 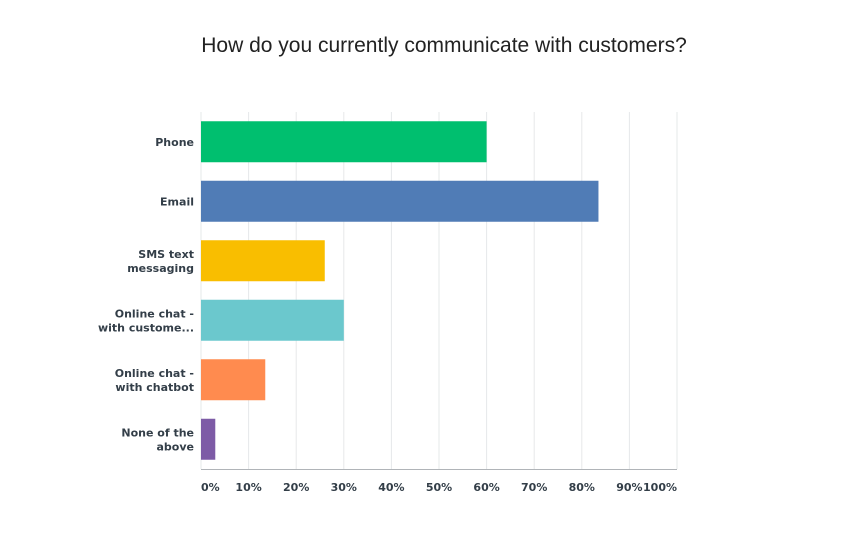 I want to click on category-label: Email, so click(x=177, y=201).